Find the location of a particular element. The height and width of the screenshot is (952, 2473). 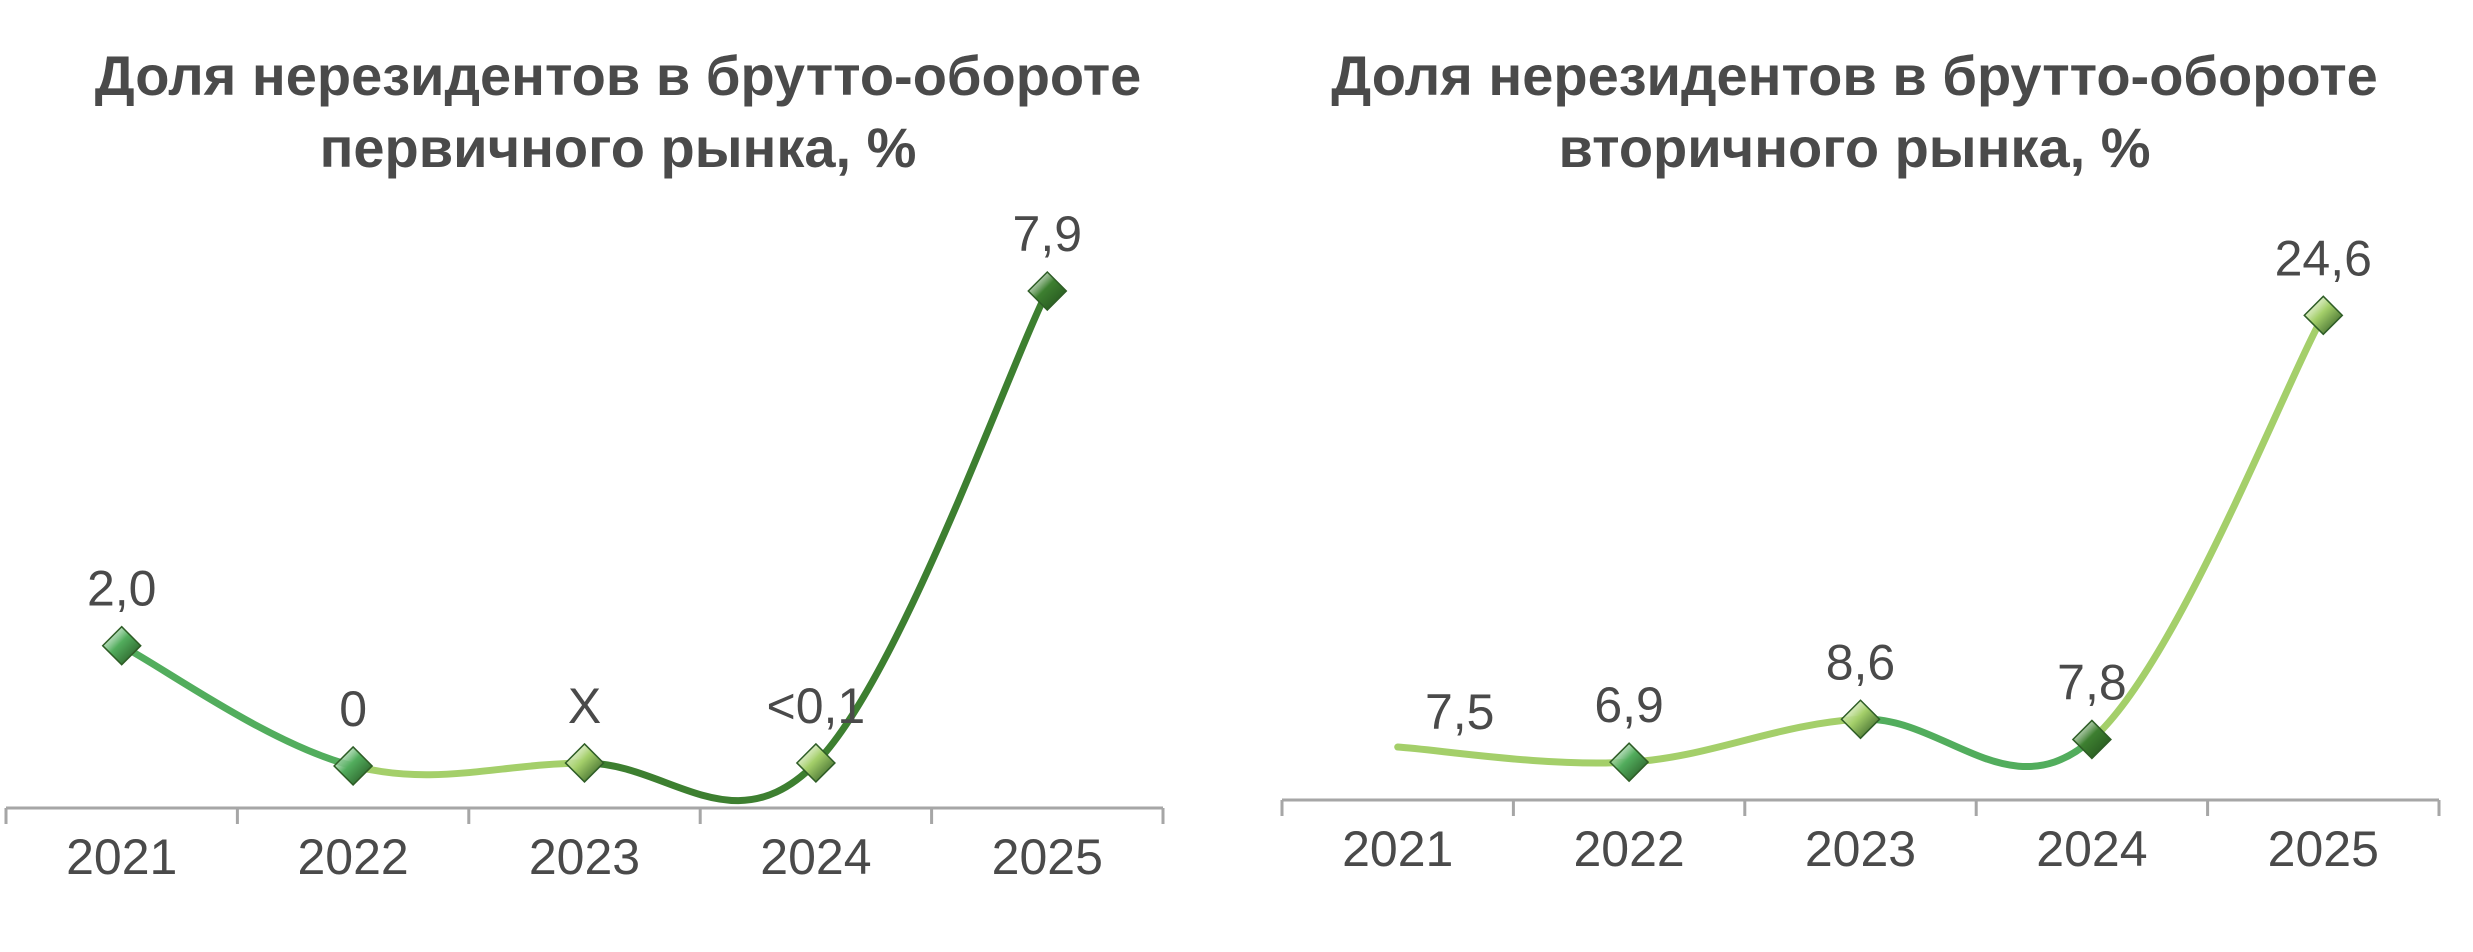

data-label: 8,6 is located at coordinates (1861, 662).